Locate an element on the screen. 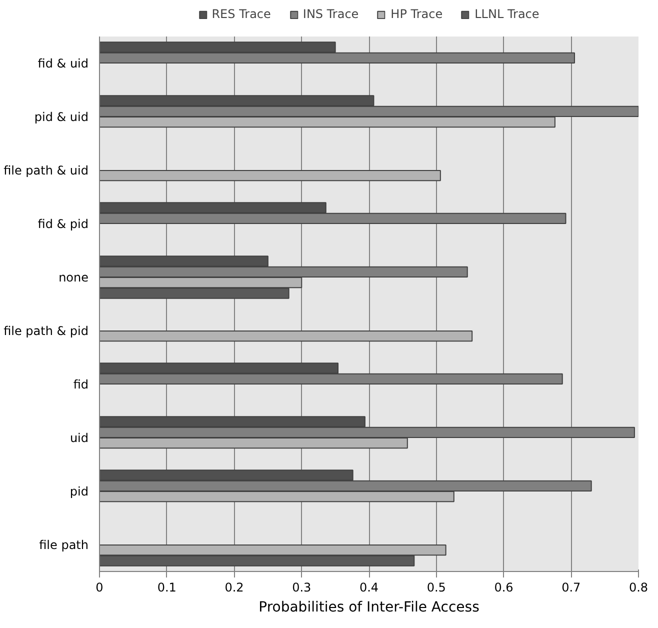  legend-label: INS Trace is located at coordinates (330, 14).